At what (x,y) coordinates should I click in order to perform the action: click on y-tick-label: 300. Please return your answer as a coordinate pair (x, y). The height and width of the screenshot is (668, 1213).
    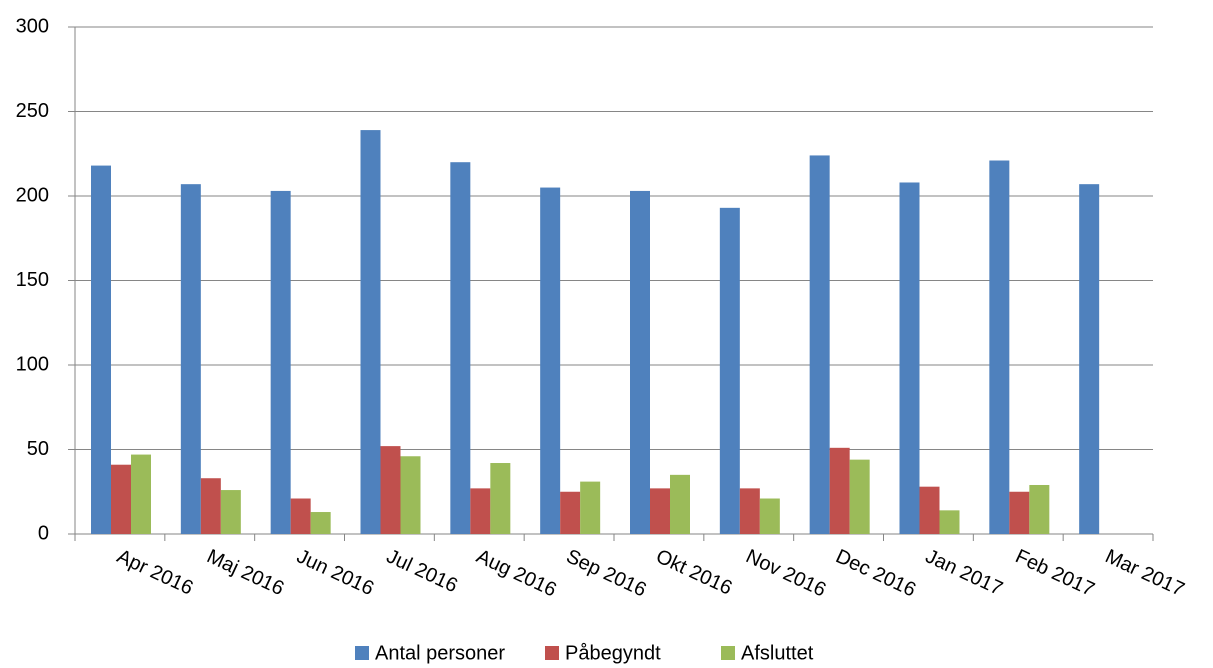
    Looking at the image, I should click on (32, 26).